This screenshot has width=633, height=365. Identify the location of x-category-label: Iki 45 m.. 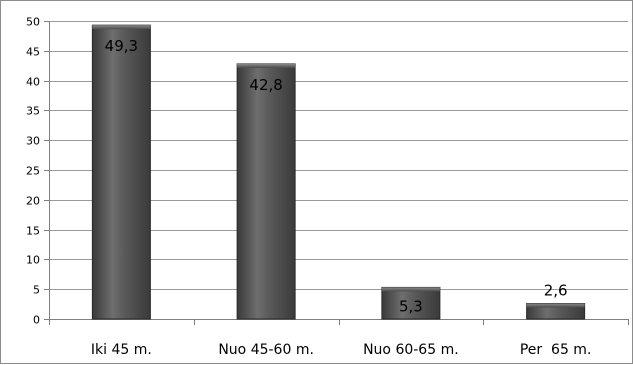
(121, 350).